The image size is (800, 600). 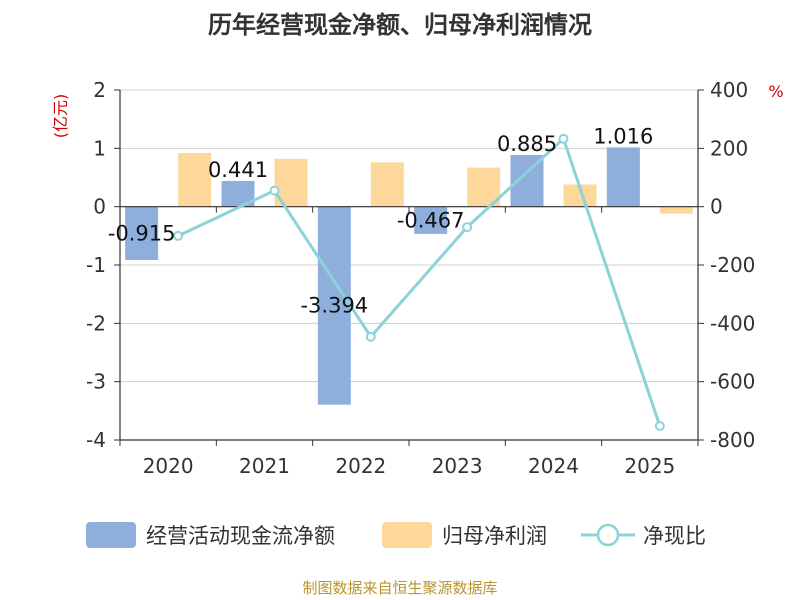 I want to click on source-note: 制图数据来自恒生聚源数据库, so click(x=399, y=588).